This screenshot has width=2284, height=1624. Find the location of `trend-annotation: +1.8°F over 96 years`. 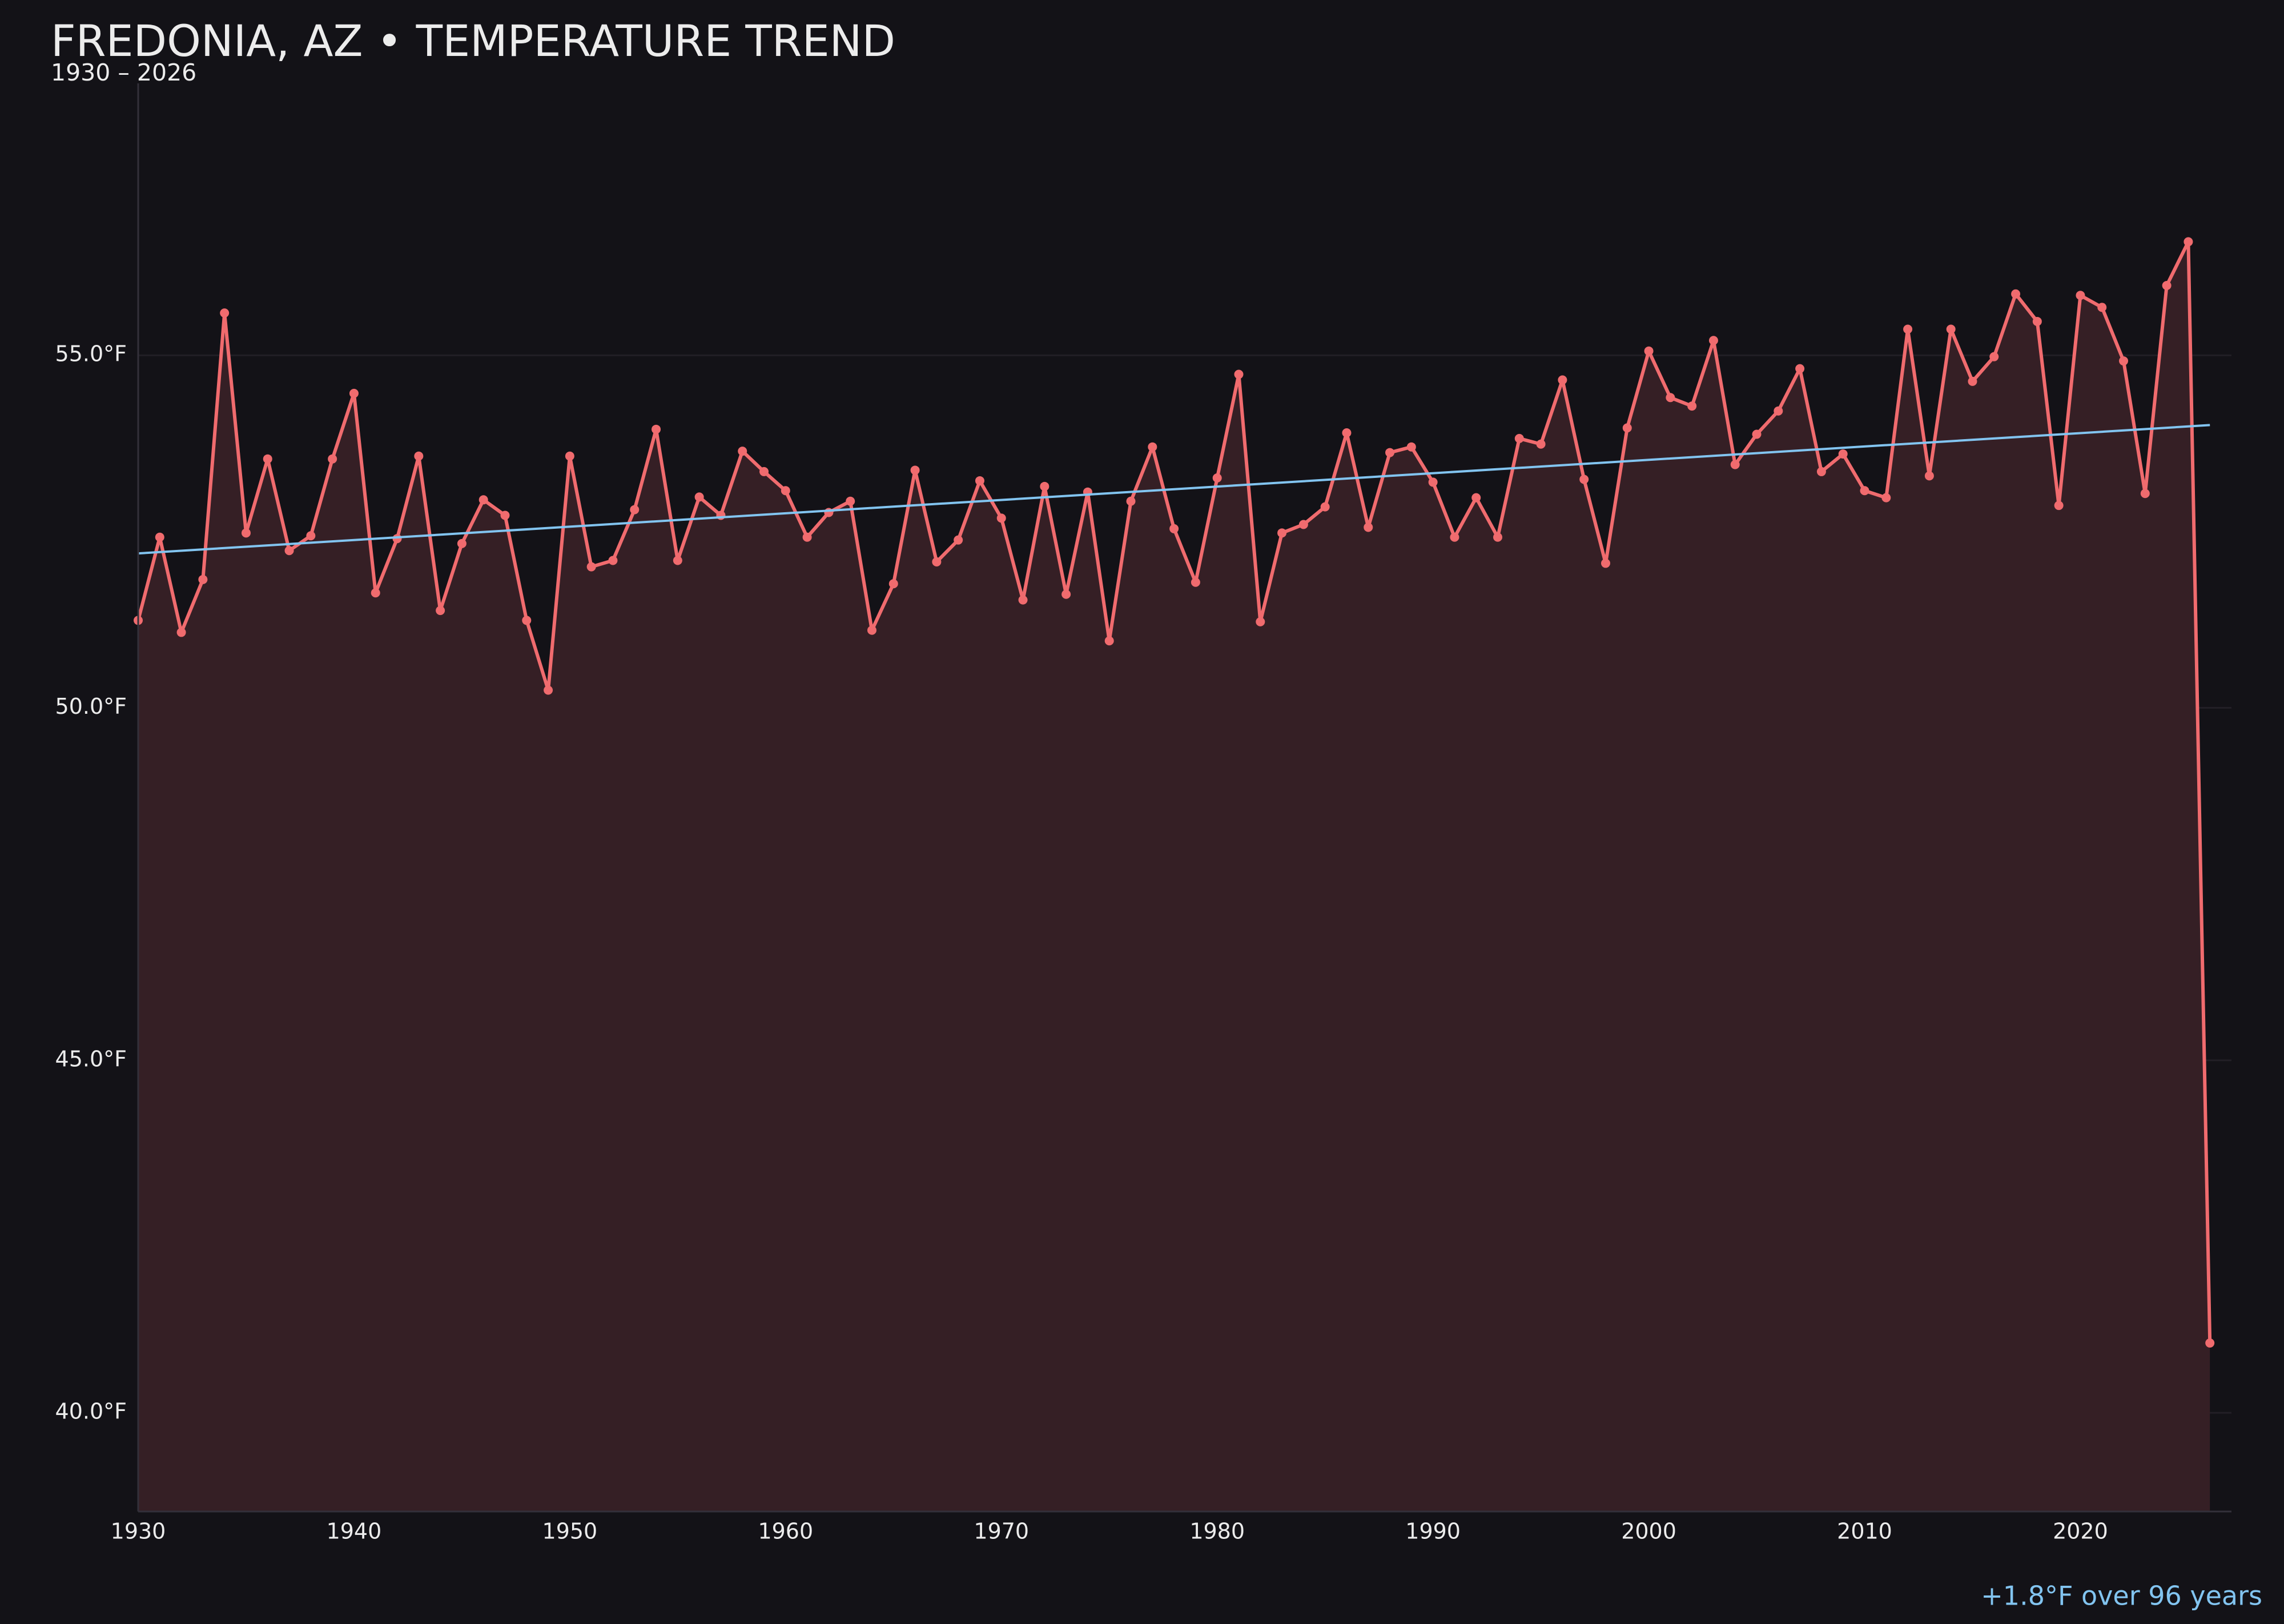

trend-annotation: +1.8°F over 96 years is located at coordinates (2121, 1596).